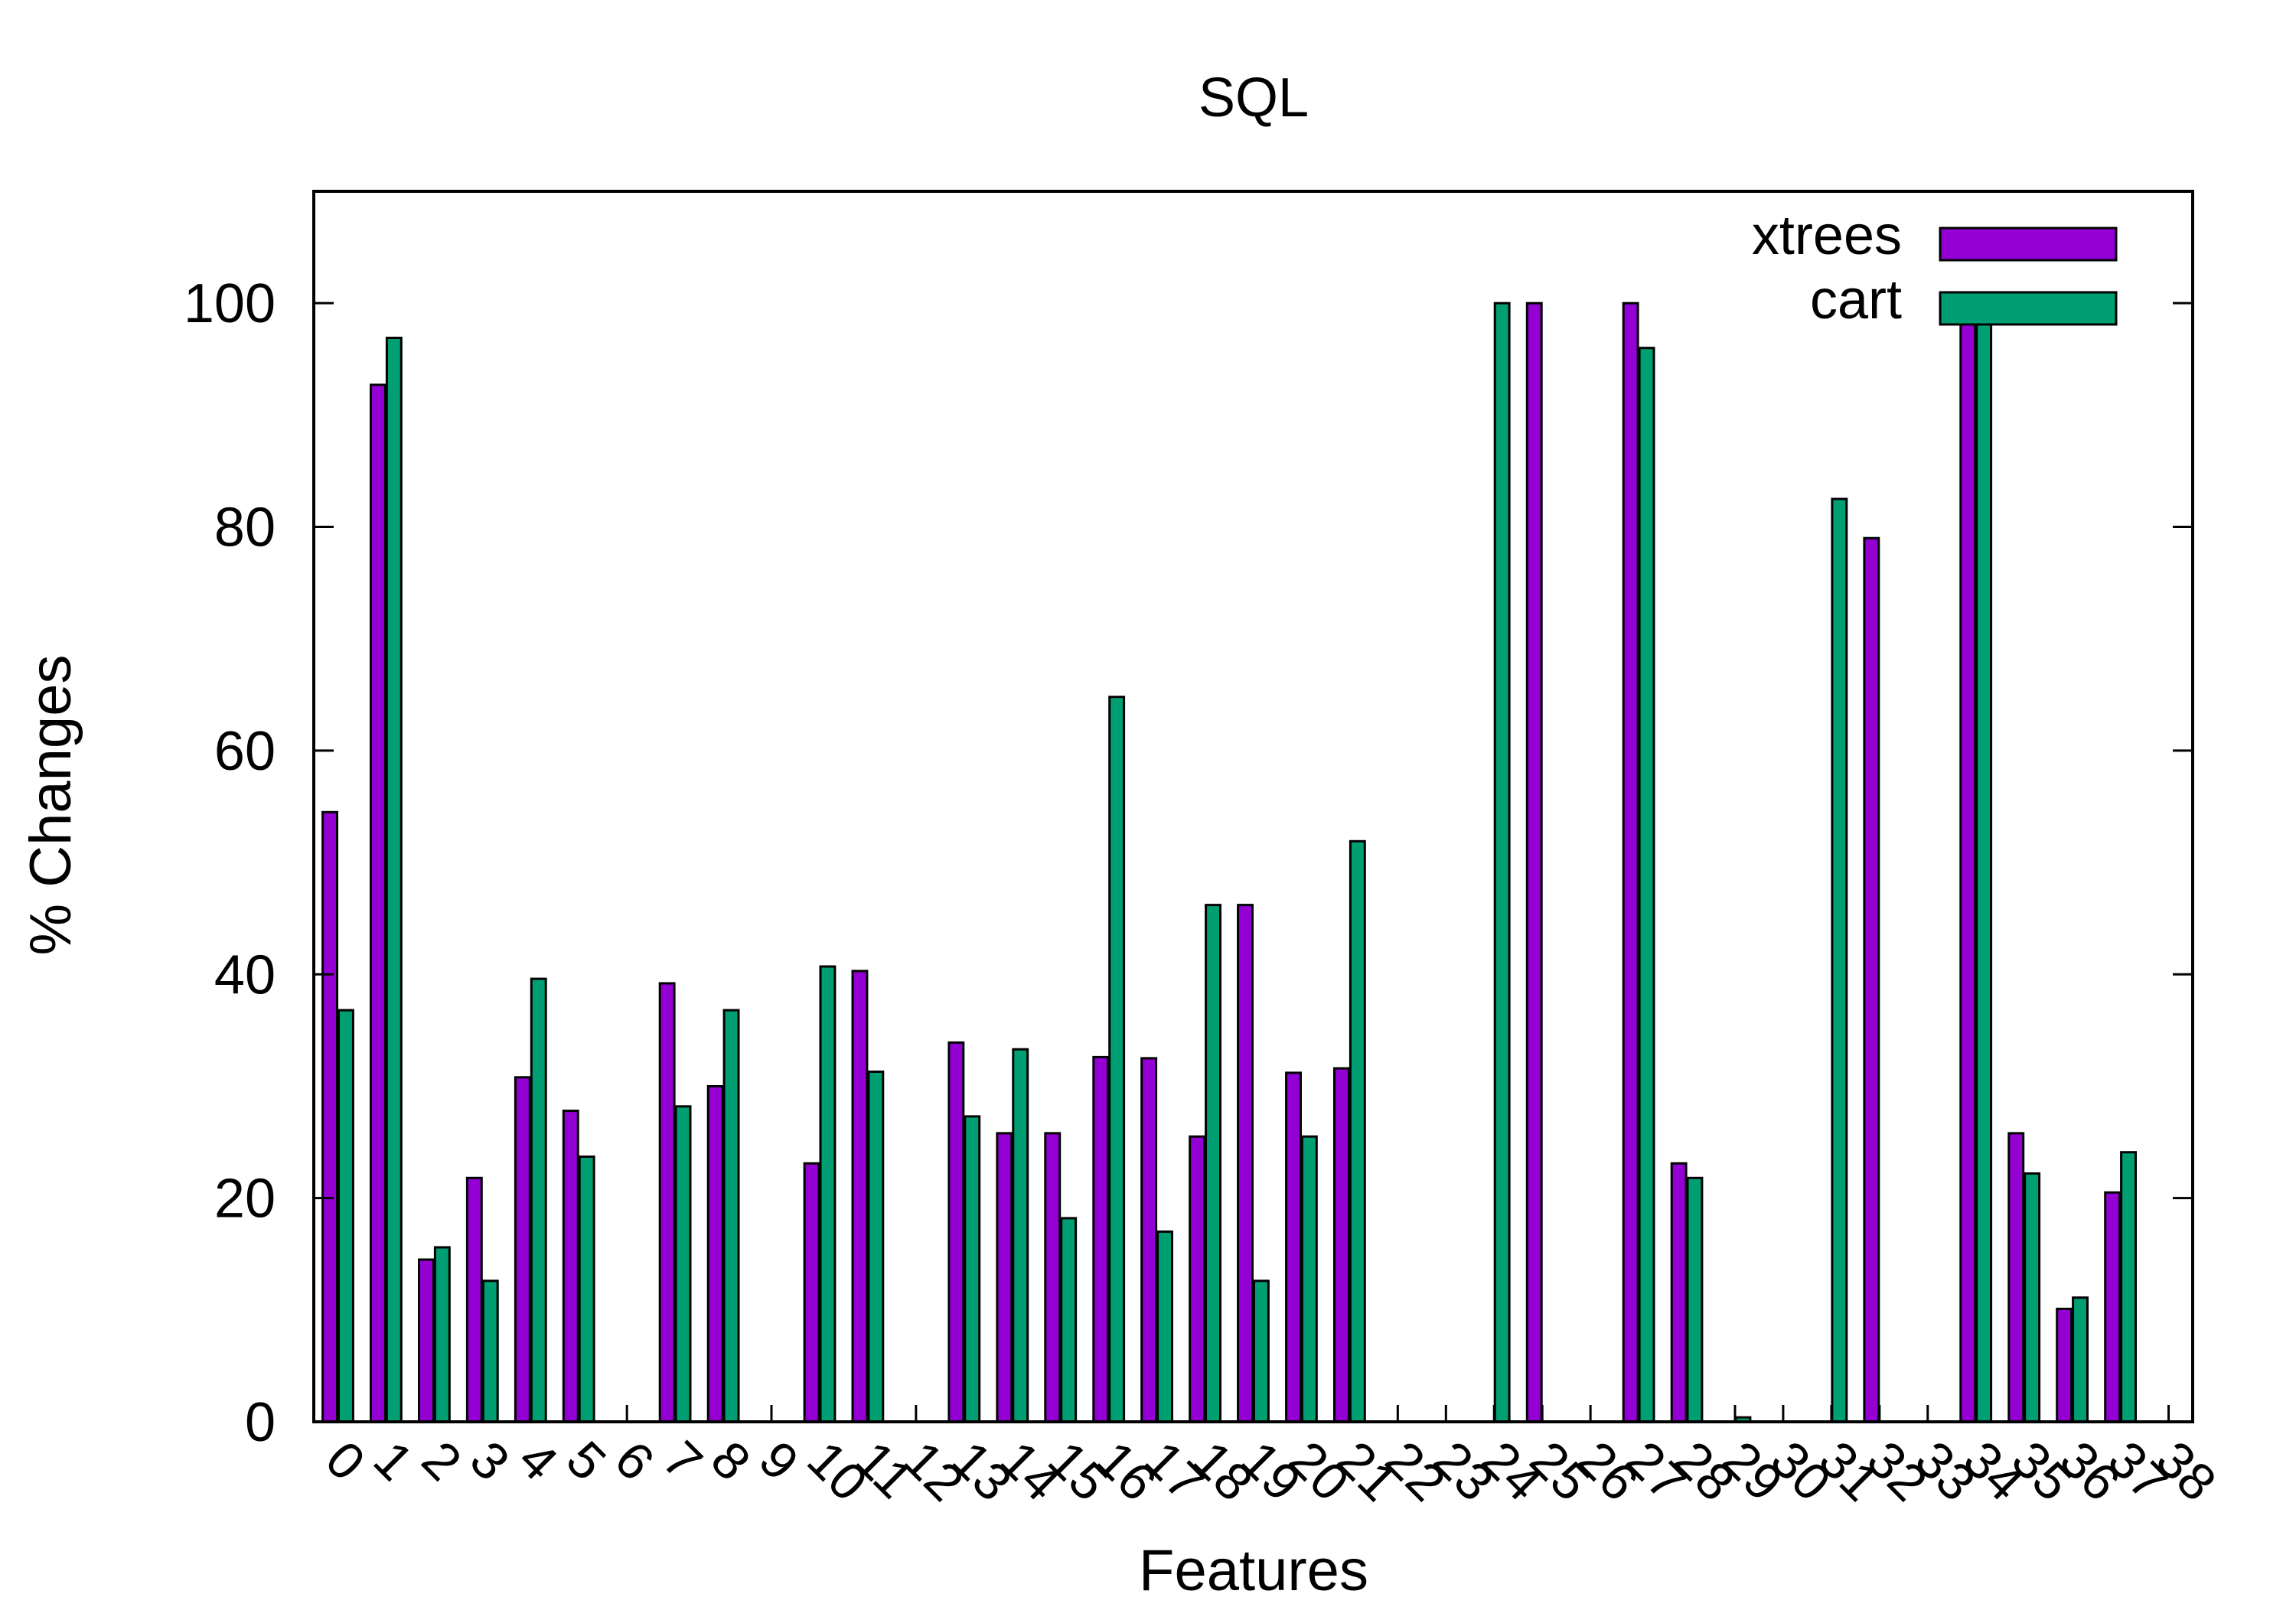 The width and height of the screenshot is (2296, 1607). Describe the element at coordinates (634, 1460) in the screenshot. I see `x-tick-label-6: 6` at that location.